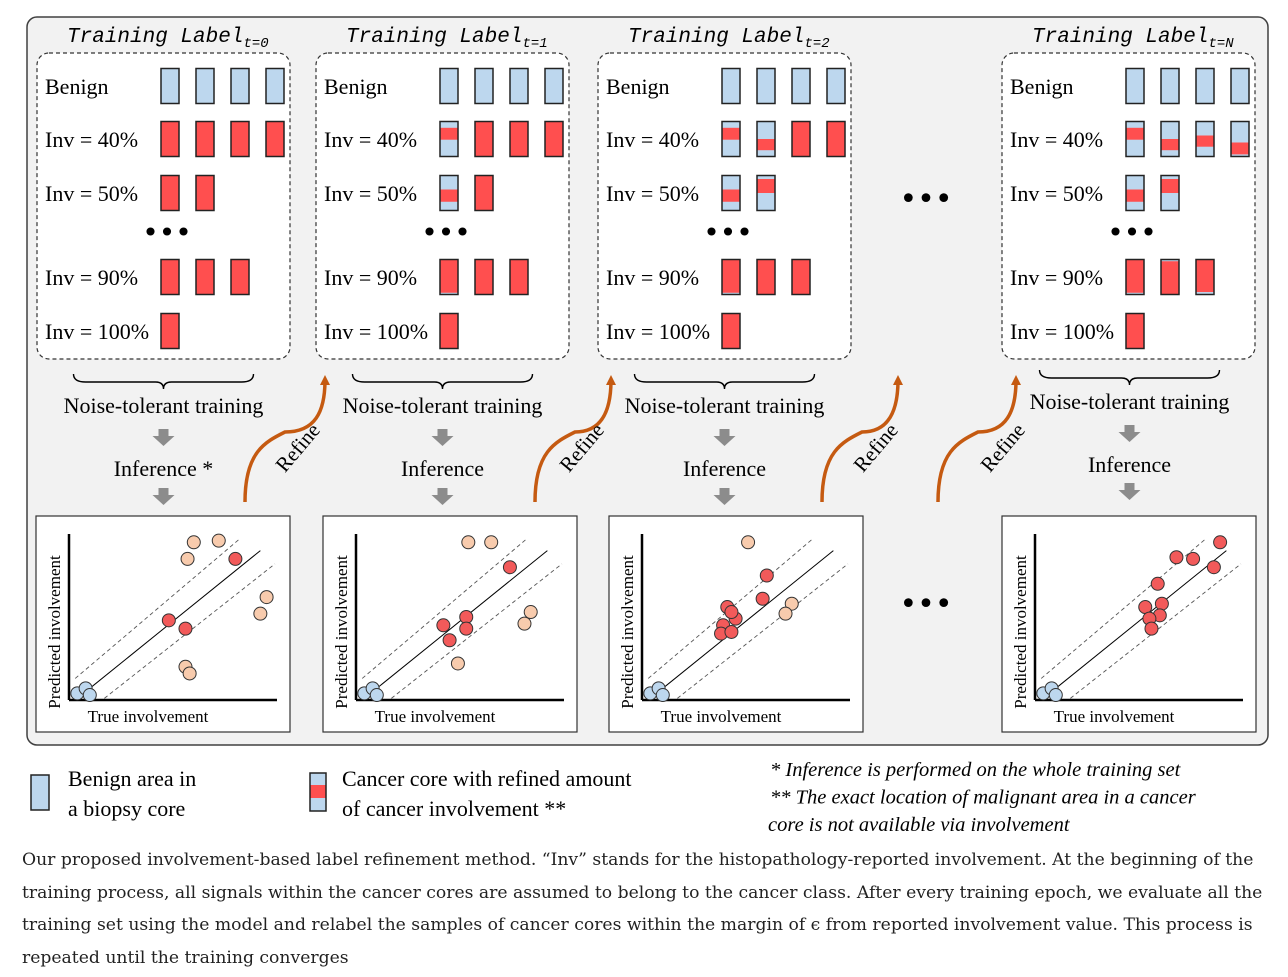 The image size is (1288, 977). I want to click on legend-benign-text: a biopsy core, so click(126, 808).